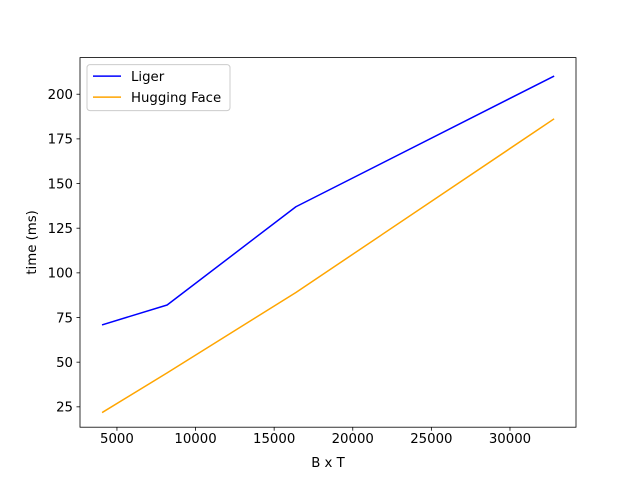  What do you see at coordinates (60, 140) in the screenshot?
I see `y-tick-label: 175` at bounding box center [60, 140].